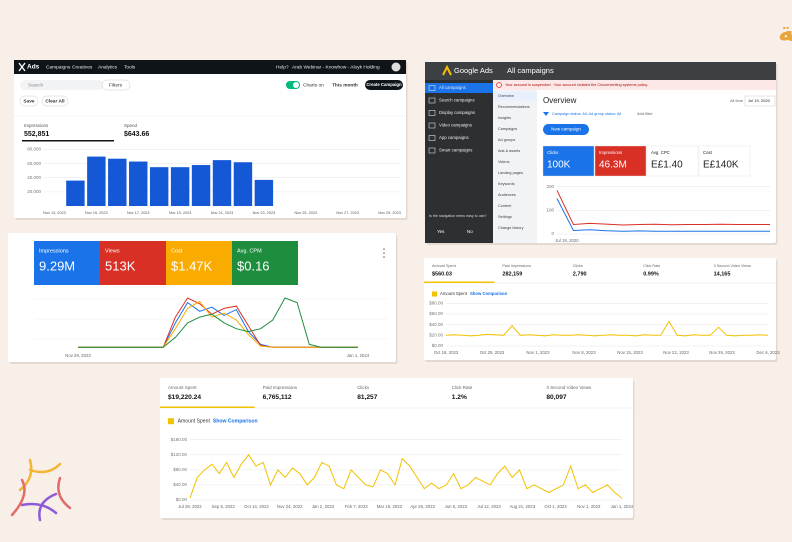 The image size is (792, 542). Describe the element at coordinates (432, 125) in the screenshot. I see `sidebar-icon` at that location.